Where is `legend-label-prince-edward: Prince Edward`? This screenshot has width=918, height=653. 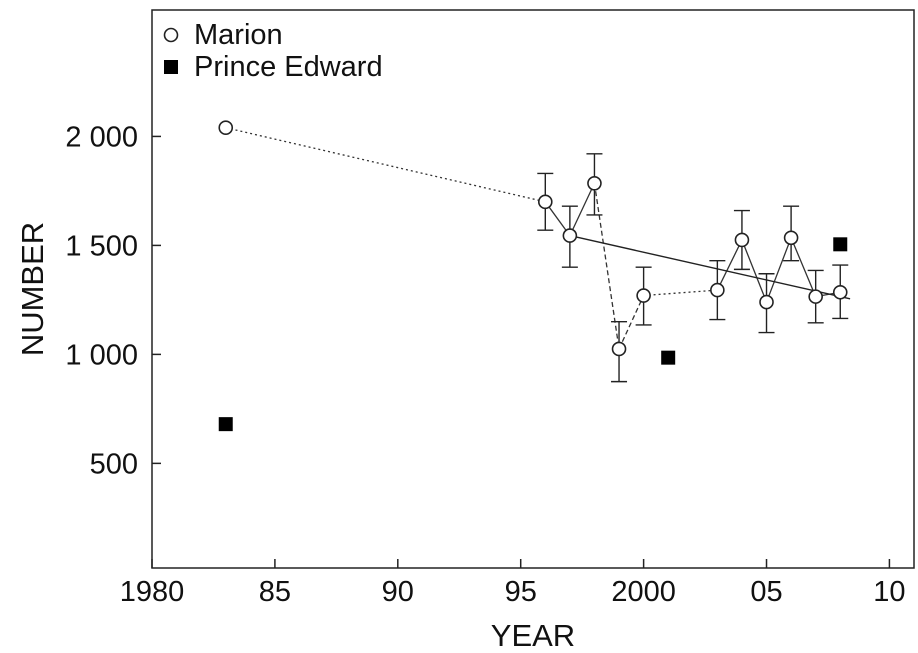
legend-label-prince-edward: Prince Edward is located at coordinates (288, 67).